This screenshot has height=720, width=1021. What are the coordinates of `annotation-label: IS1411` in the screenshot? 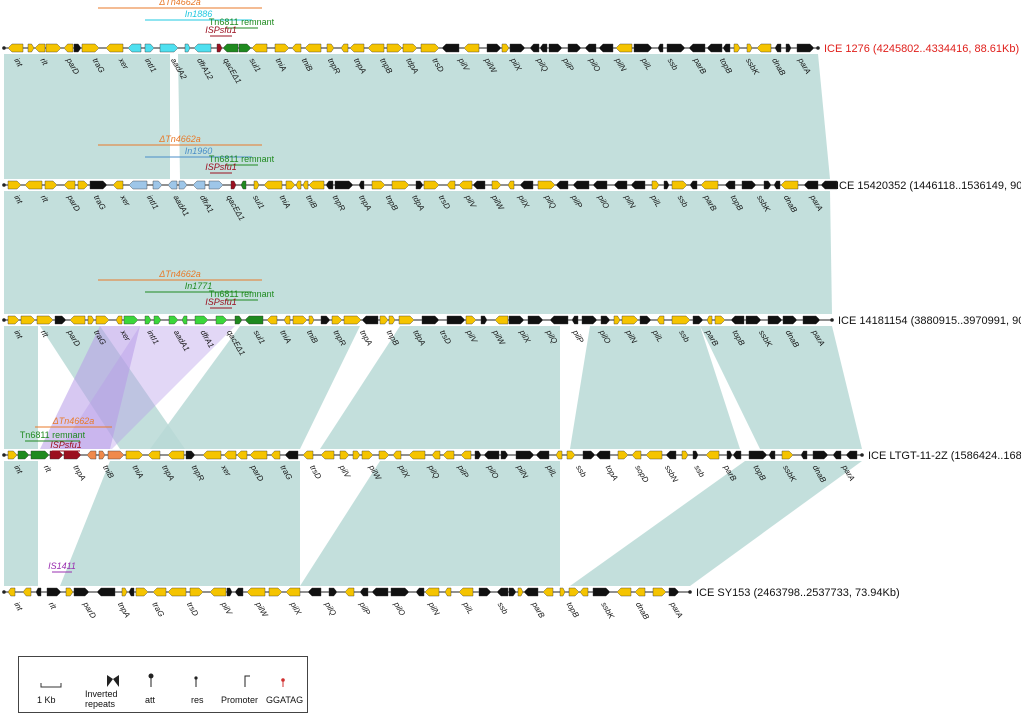 It's located at (62, 566).